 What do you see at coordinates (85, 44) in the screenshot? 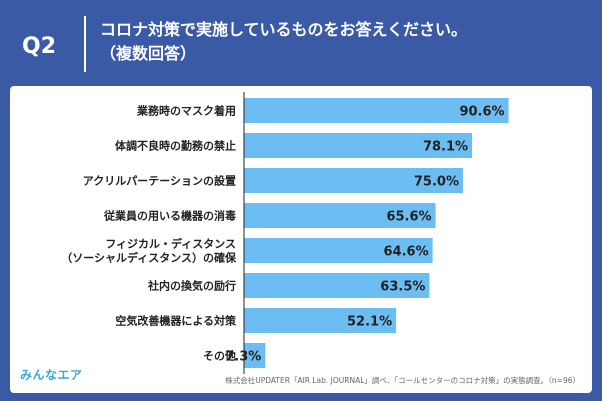
I see `header-divider` at bounding box center [85, 44].